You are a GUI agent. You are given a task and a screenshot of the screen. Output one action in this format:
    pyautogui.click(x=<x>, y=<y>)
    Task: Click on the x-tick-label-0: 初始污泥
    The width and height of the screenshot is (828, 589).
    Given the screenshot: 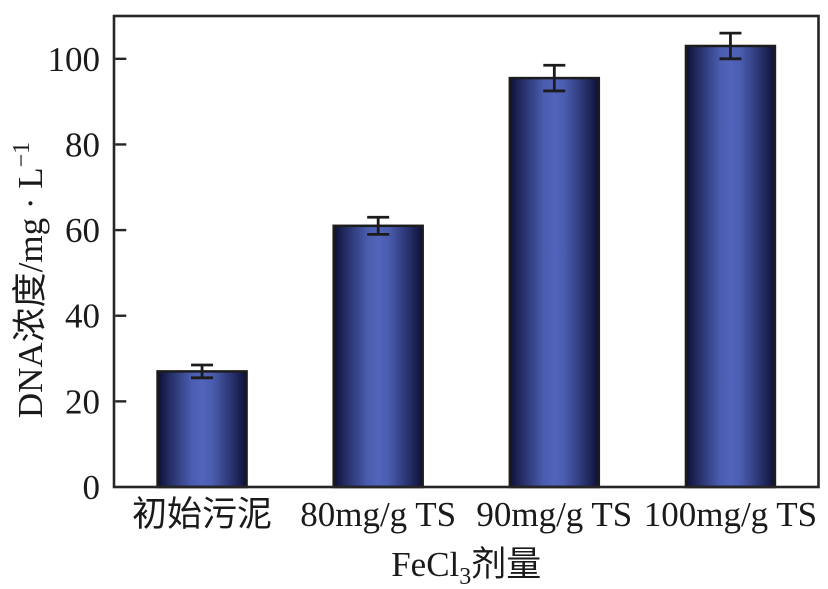 What is the action you would take?
    pyautogui.click(x=202, y=514)
    